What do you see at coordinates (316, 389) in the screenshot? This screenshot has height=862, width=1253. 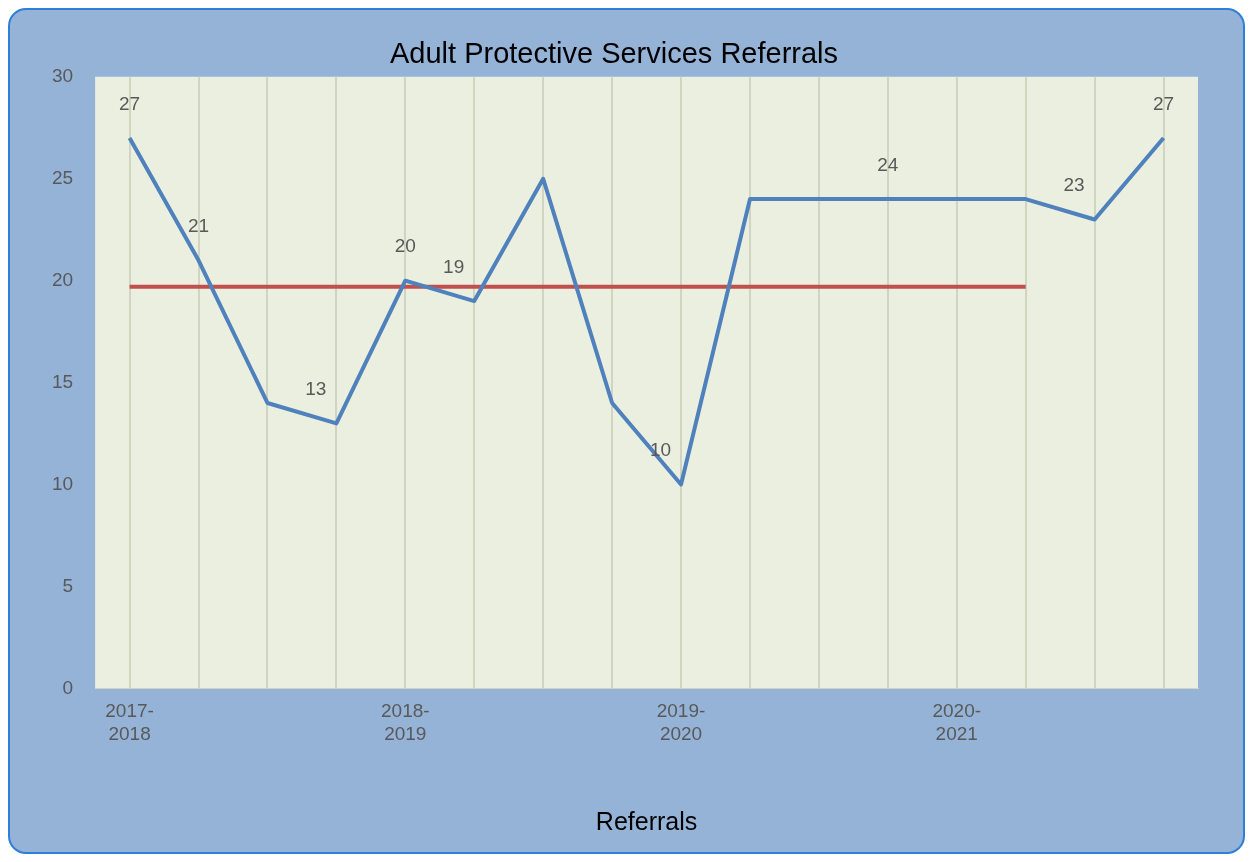 I see `data-label: 13` at bounding box center [316, 389].